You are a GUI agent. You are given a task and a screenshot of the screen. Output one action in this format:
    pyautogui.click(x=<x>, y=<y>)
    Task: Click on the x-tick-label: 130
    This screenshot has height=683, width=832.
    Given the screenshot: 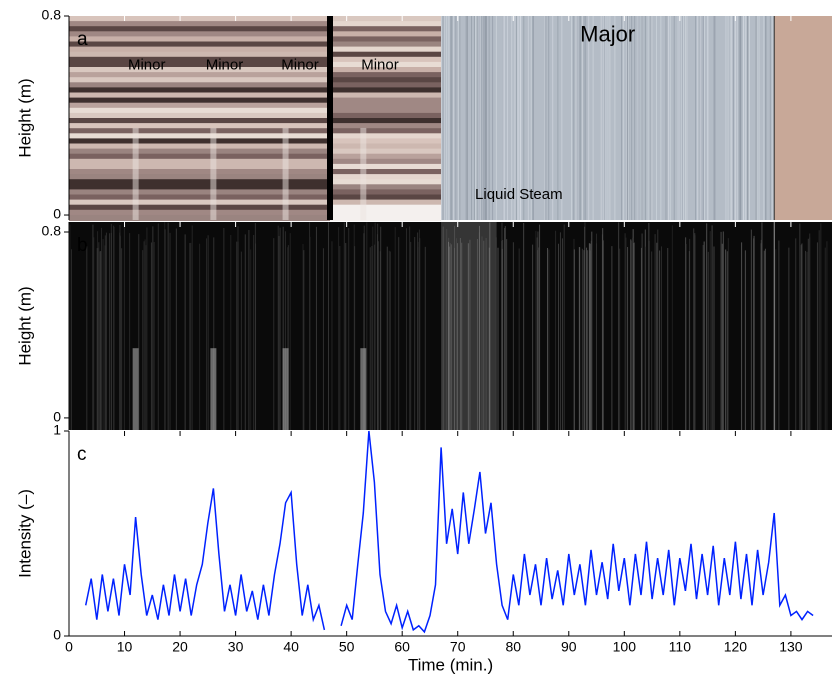 What is the action you would take?
    pyautogui.click(x=791, y=647)
    